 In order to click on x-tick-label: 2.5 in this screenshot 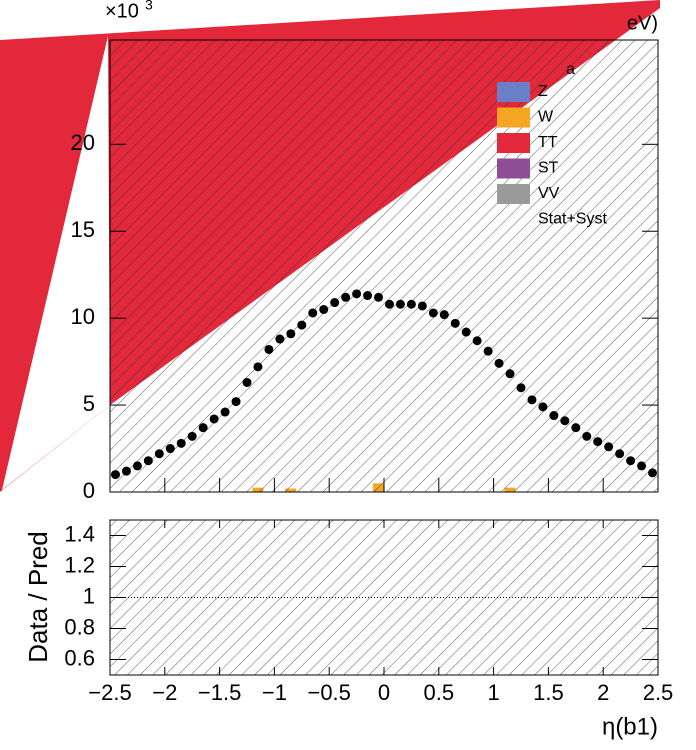, I will do `click(658, 692)`.